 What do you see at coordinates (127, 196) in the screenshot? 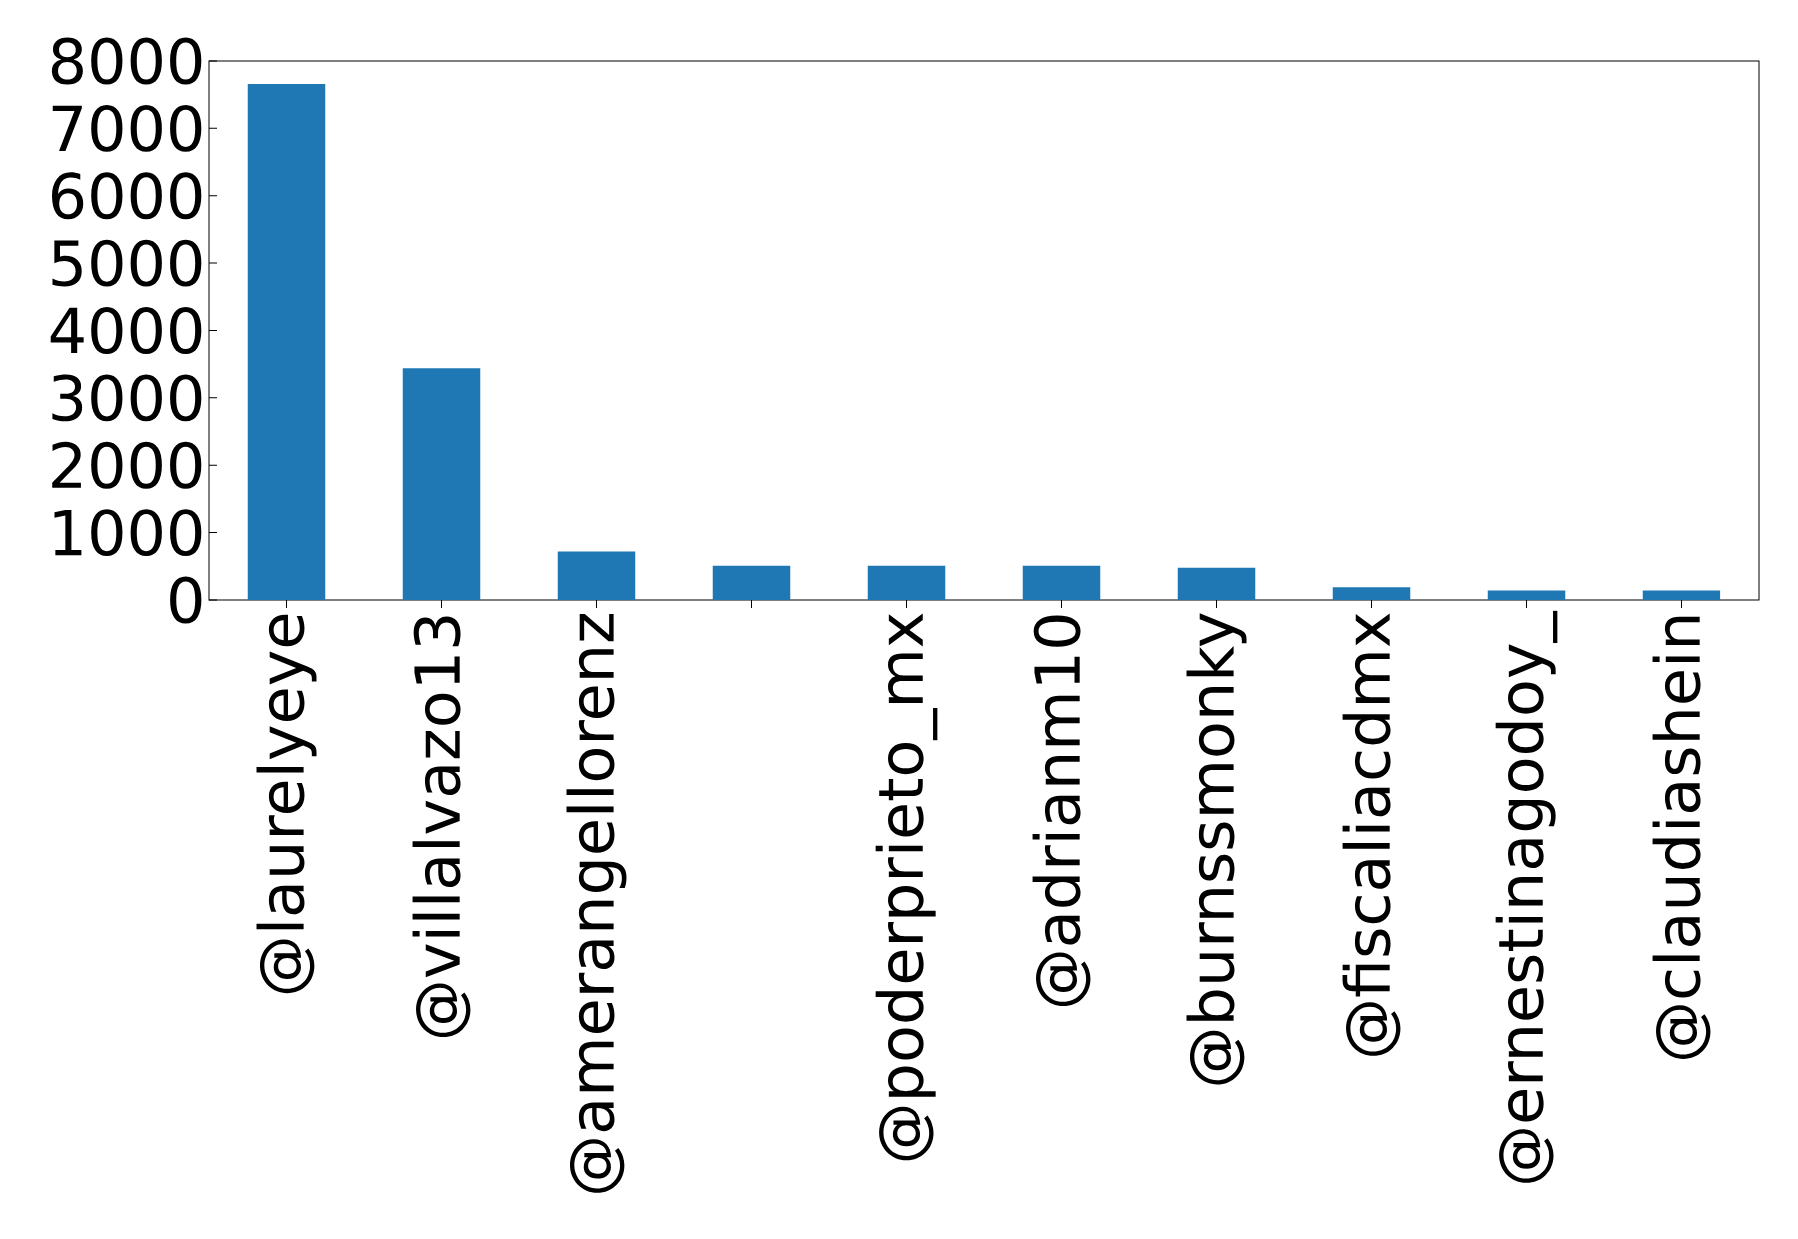
I see `y-tick-label: 6000` at bounding box center [127, 196].